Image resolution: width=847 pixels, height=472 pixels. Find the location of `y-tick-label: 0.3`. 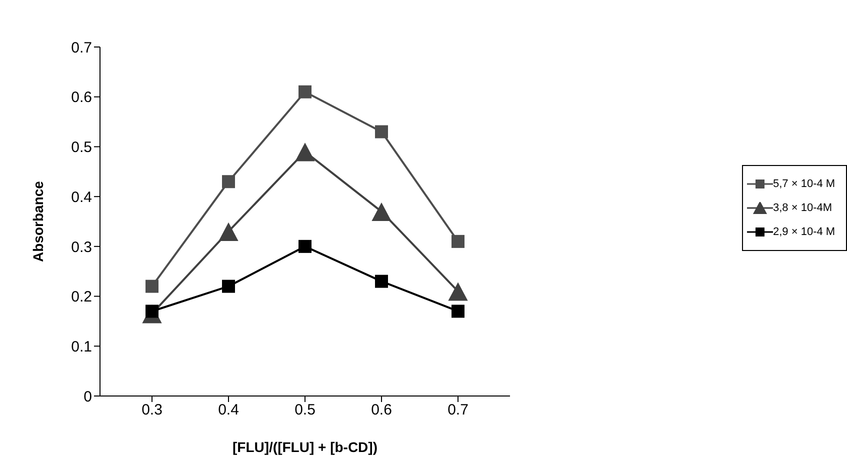

y-tick-label: 0.3 is located at coordinates (81, 247).